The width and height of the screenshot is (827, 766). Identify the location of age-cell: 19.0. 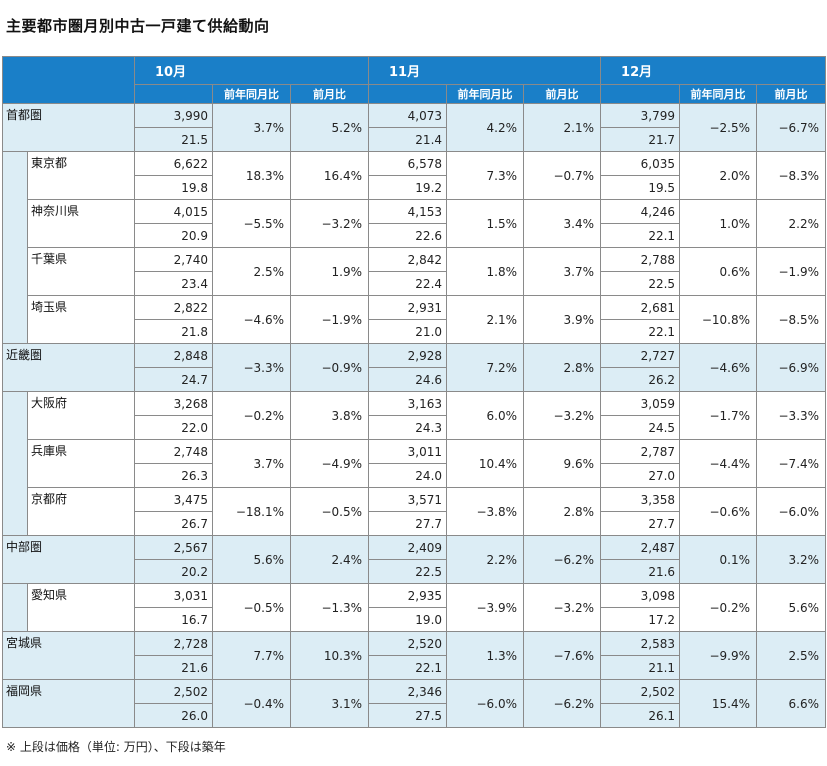
(408, 619).